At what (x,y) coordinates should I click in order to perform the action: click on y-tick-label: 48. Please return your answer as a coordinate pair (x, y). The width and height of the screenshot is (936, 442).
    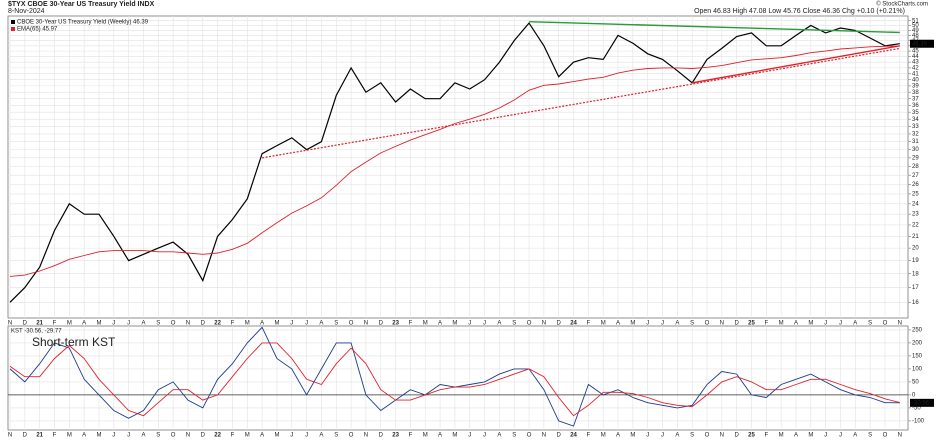
    Looking at the image, I should click on (915, 36).